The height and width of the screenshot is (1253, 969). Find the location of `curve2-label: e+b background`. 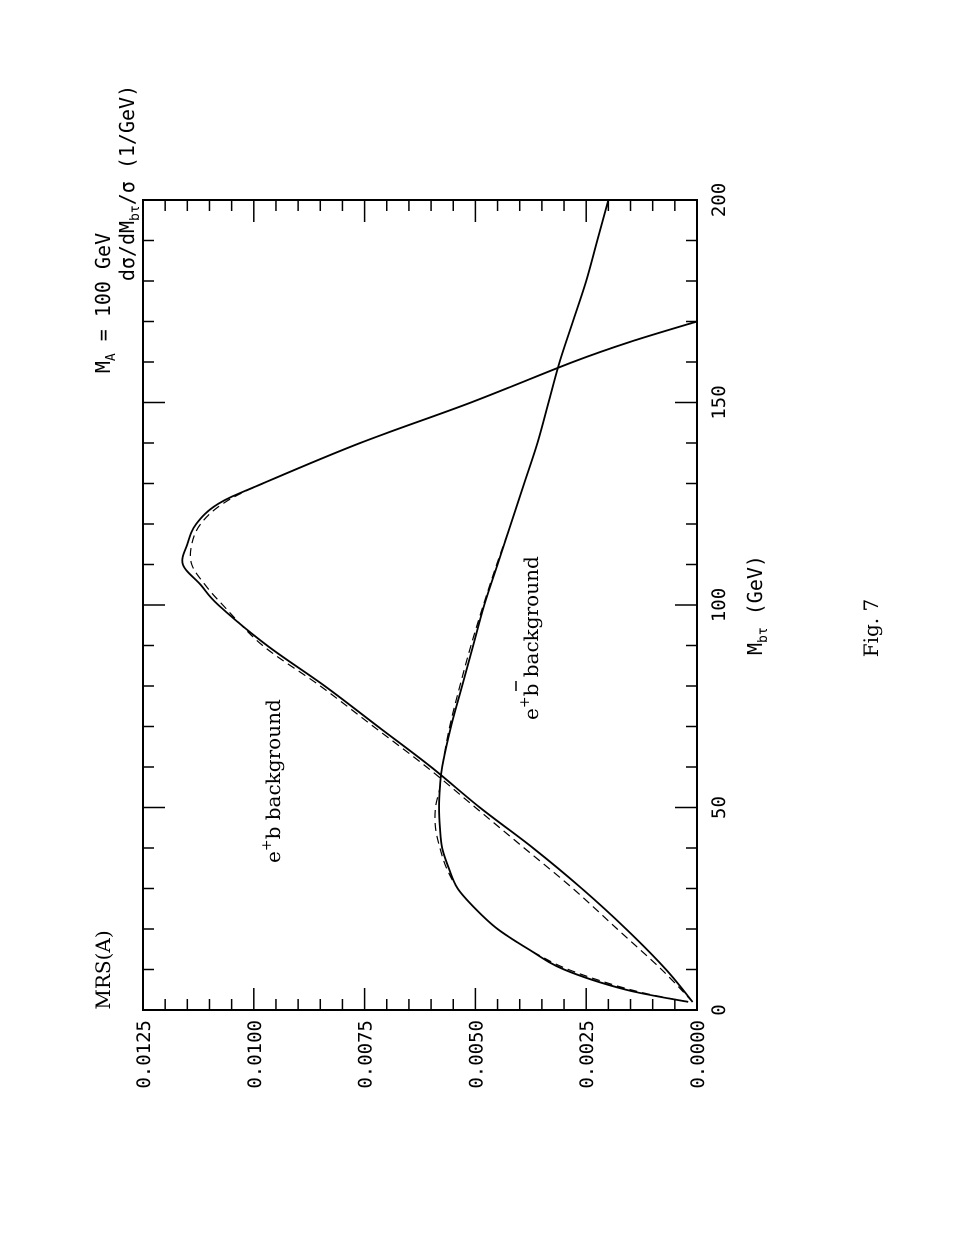

curve2-label: e+b background is located at coordinates (530, 638).